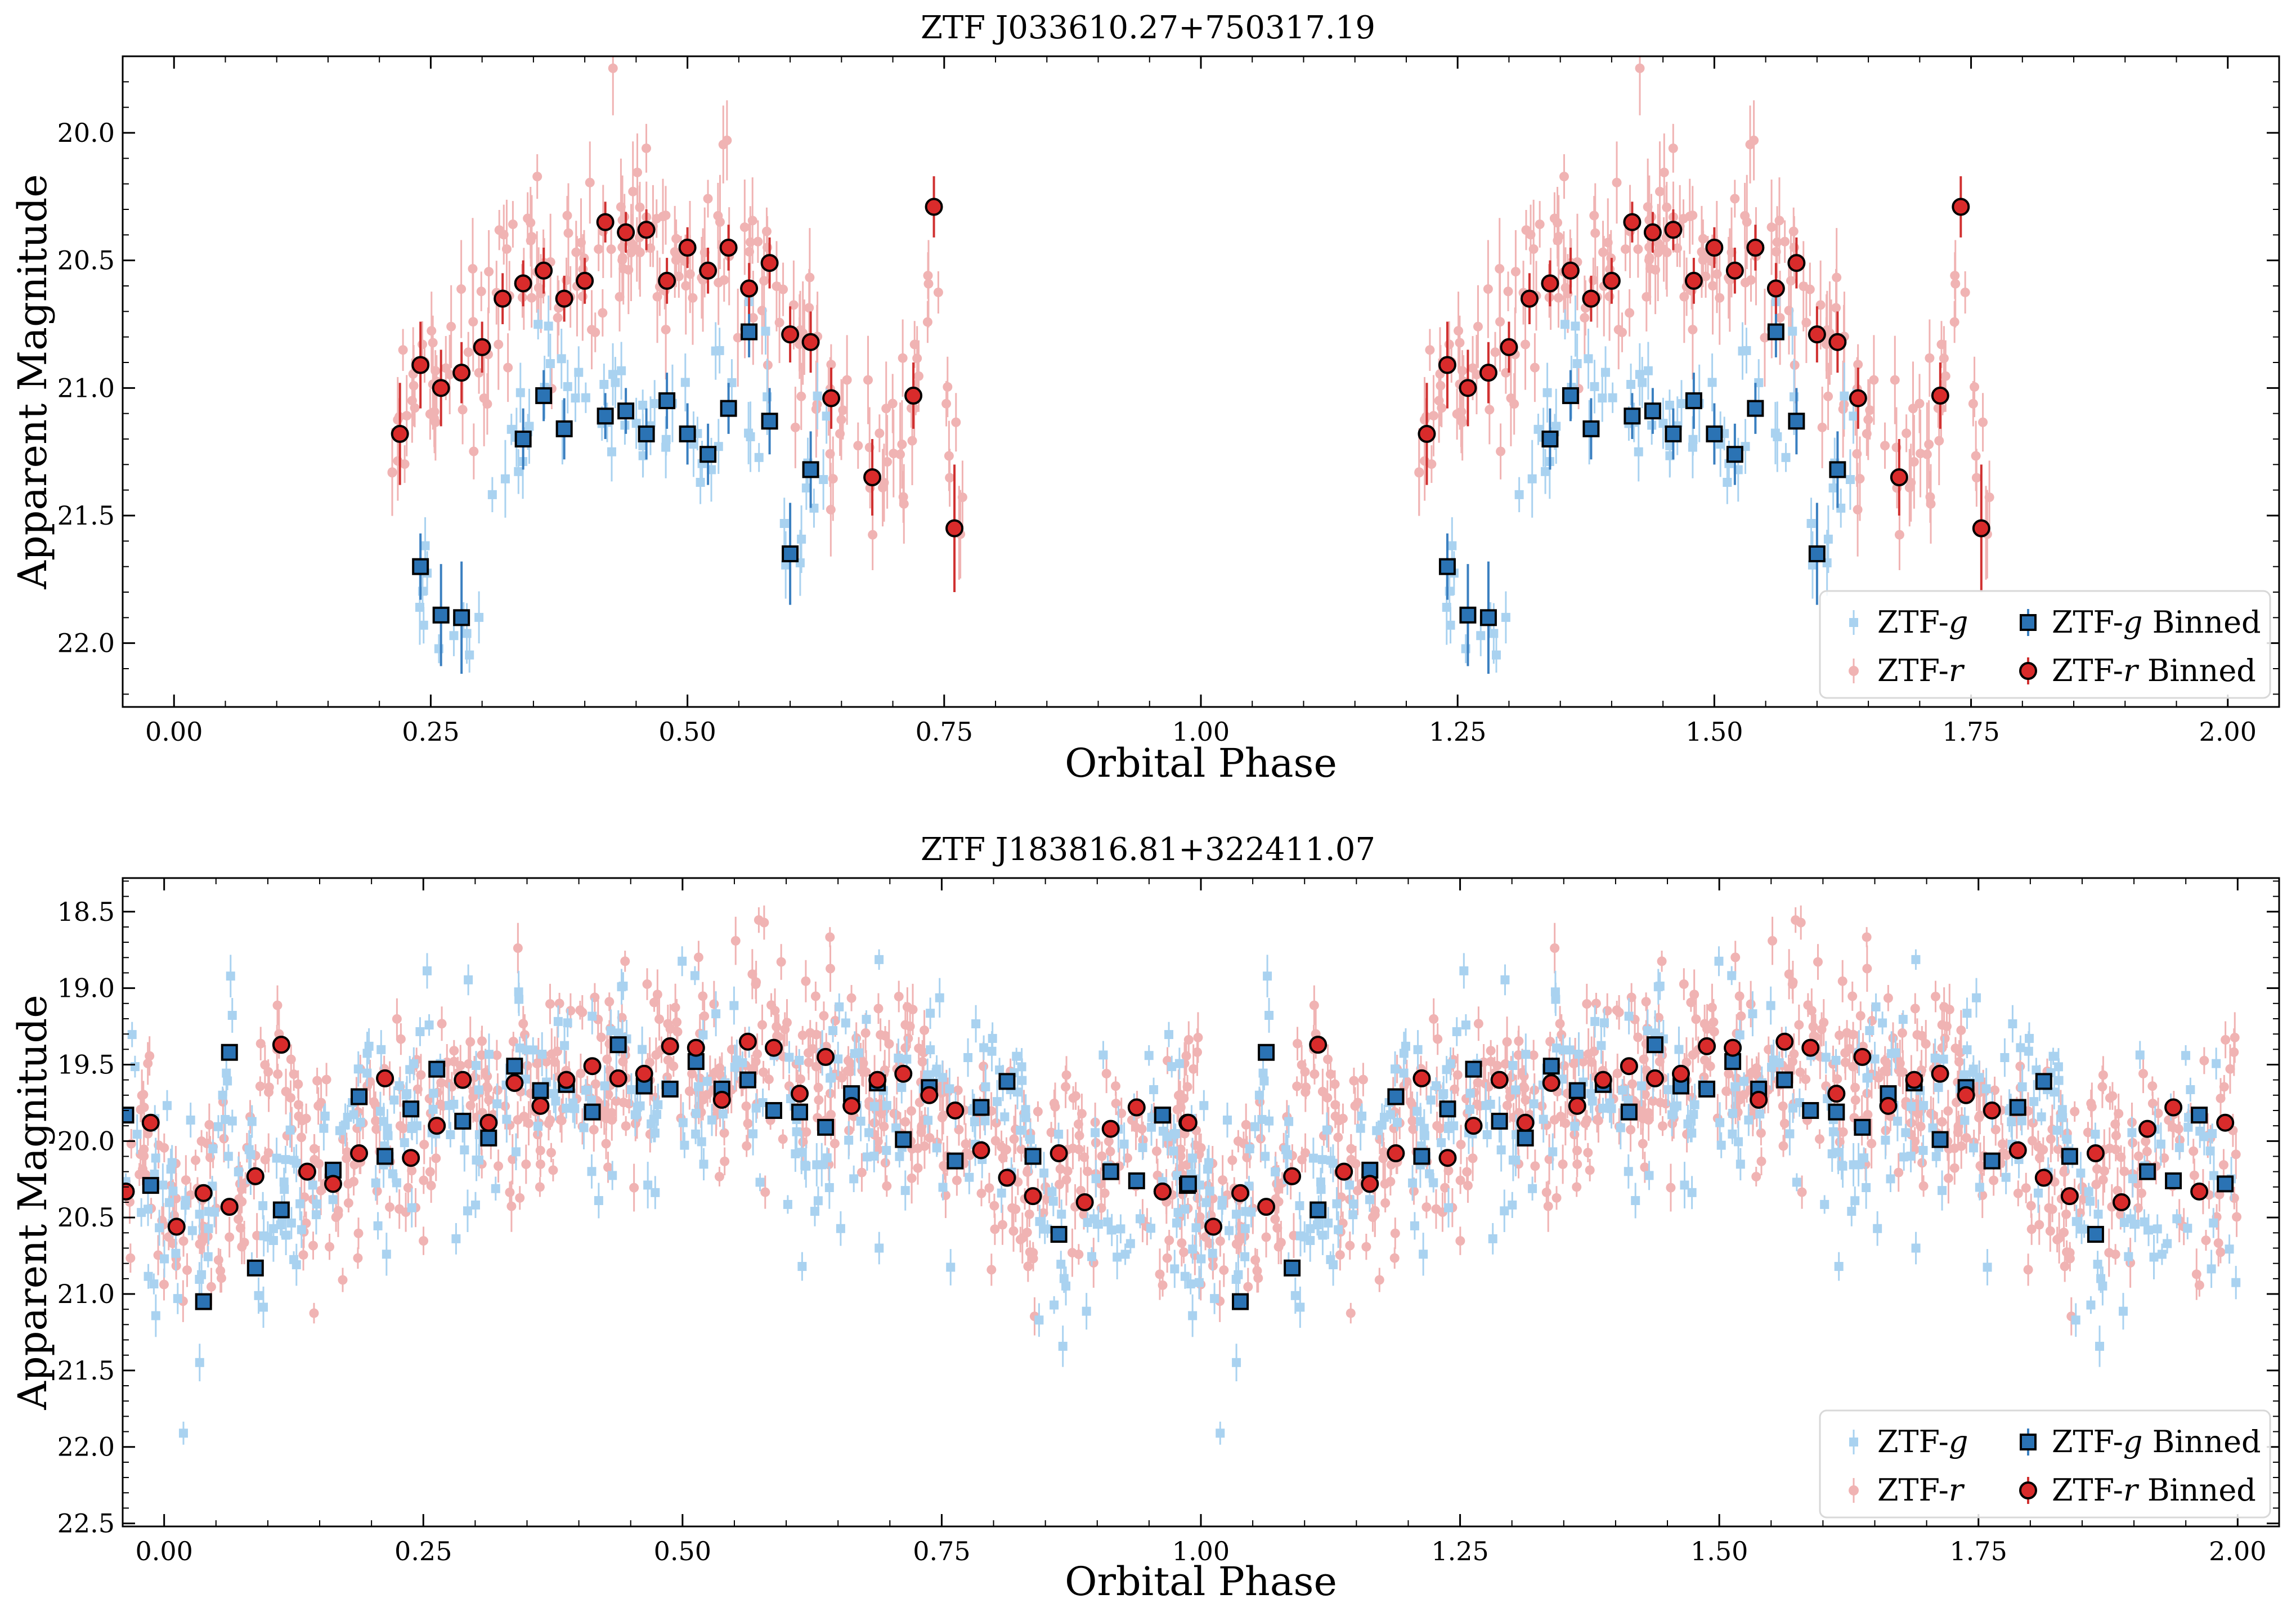 This screenshot has height=1621, width=2296. Describe the element at coordinates (1970, 732) in the screenshot. I see `x-tick-label: 1.75` at that location.